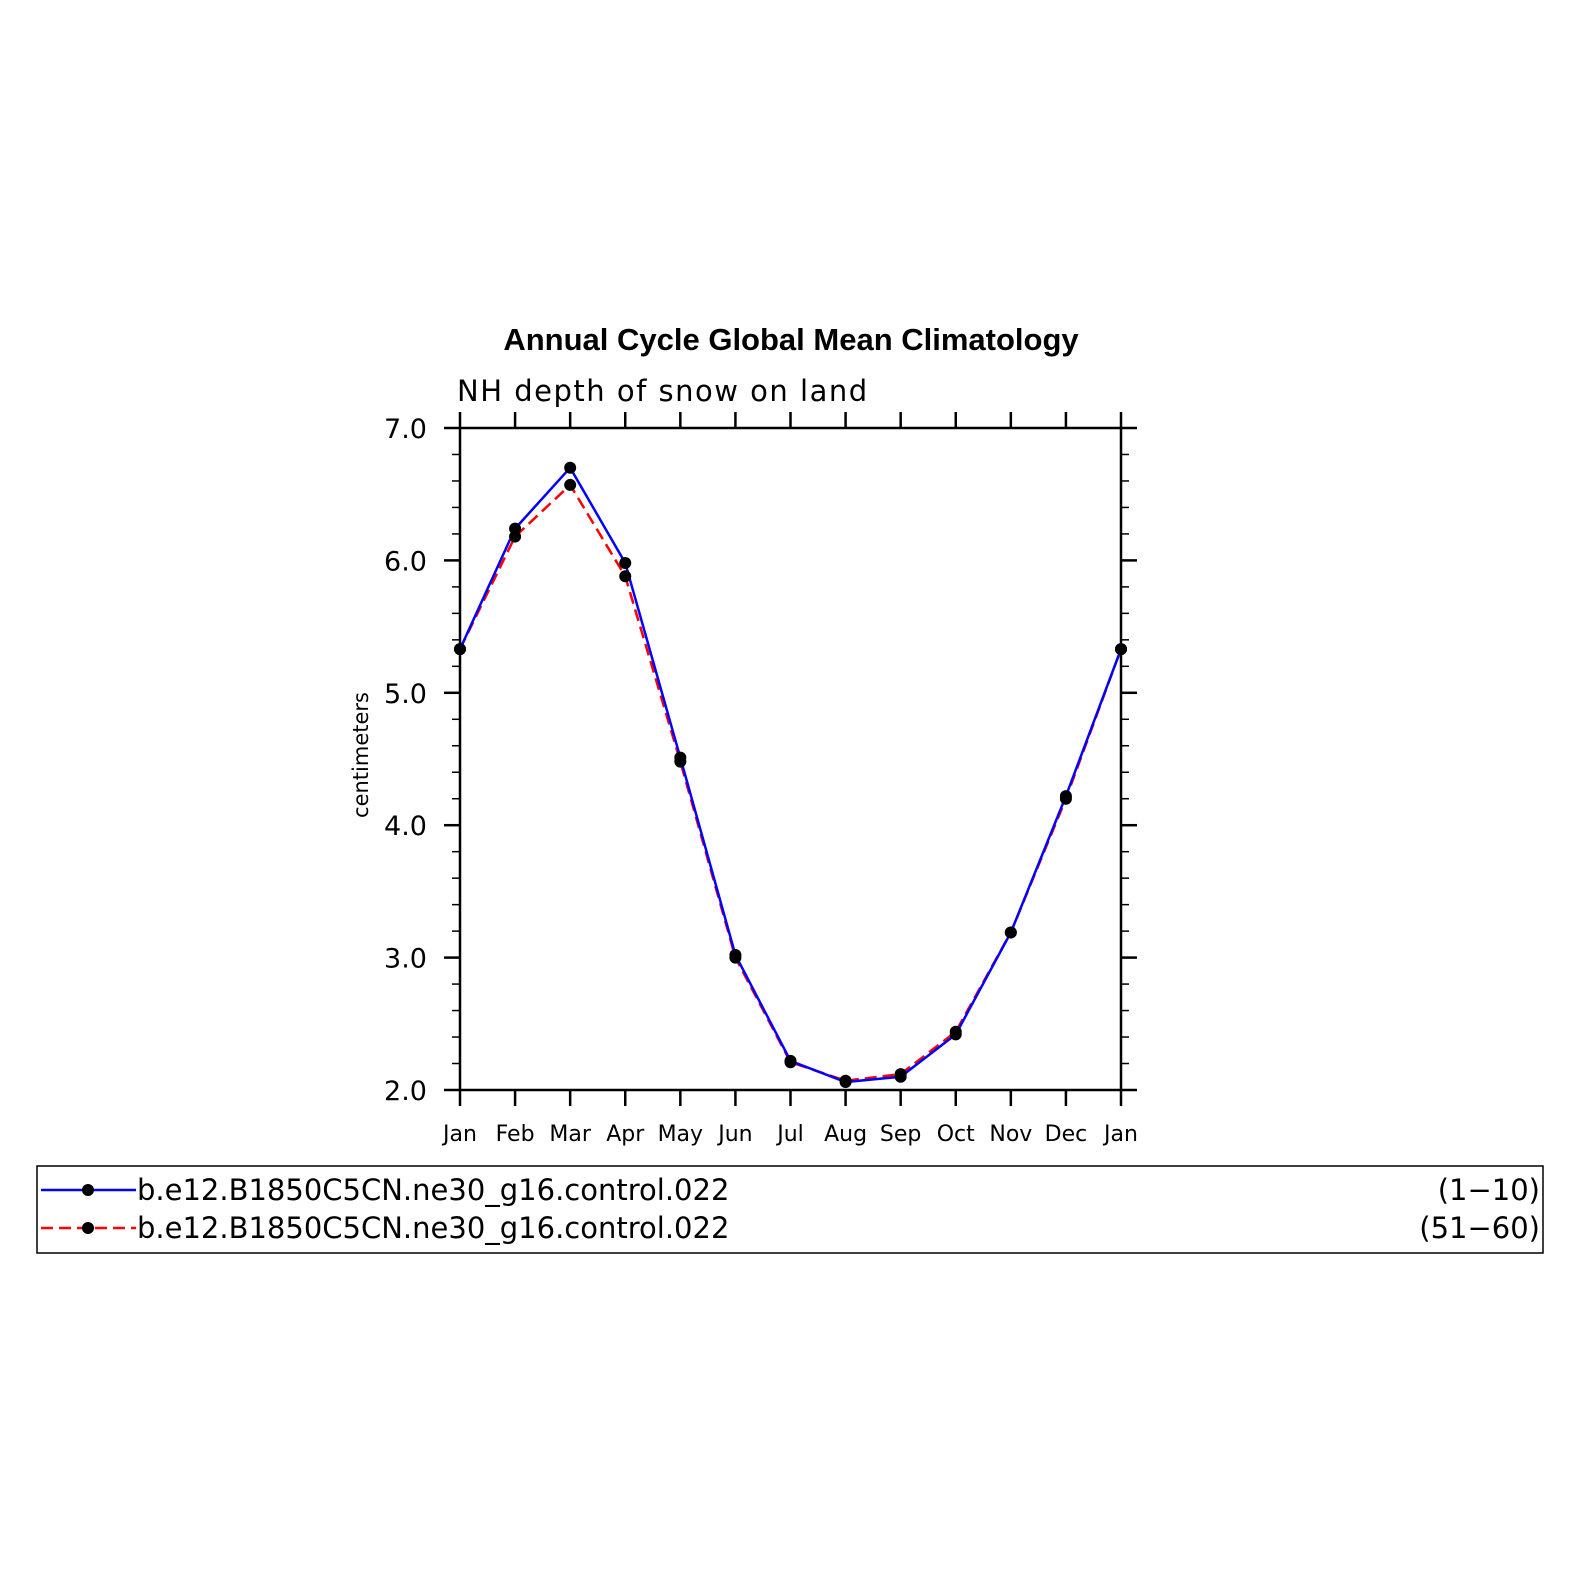 This screenshot has width=1575, height=1575. I want to click on y-tick-label: 2.0, so click(405, 1091).